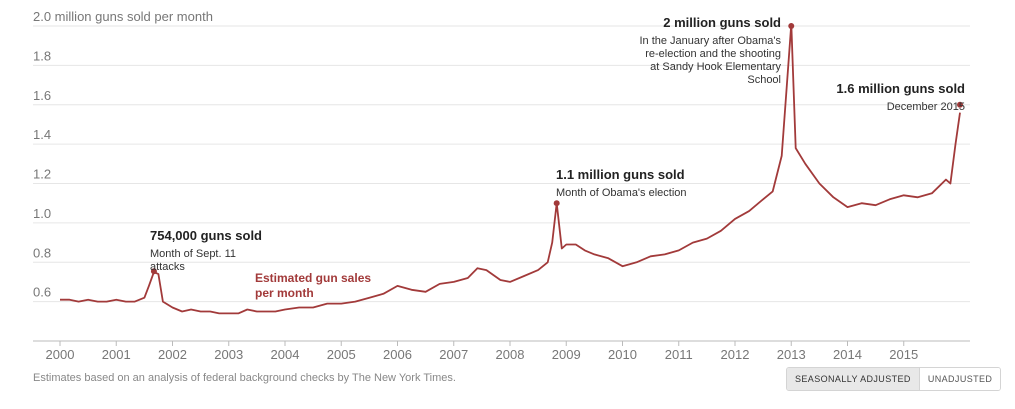 This screenshot has width=1015, height=409. What do you see at coordinates (620, 174) in the screenshot?
I see `annotation-title-obama-election: 1.1 million guns sold` at bounding box center [620, 174].